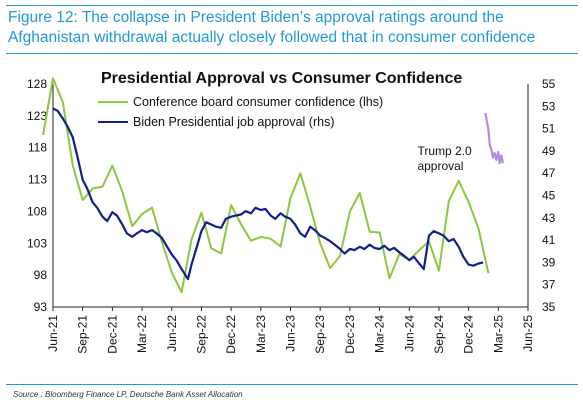 The height and width of the screenshot is (412, 583). Describe the element at coordinates (37, 180) in the screenshot. I see `left-tick-label: 113` at that location.